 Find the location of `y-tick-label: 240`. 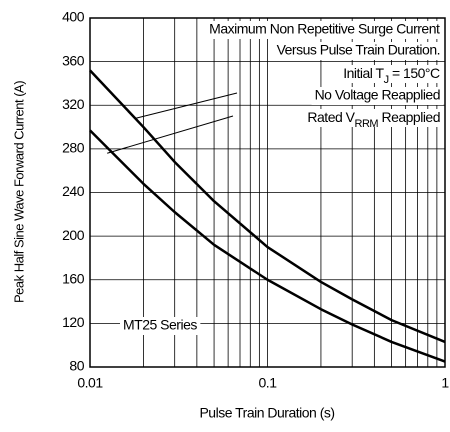

y-tick-label: 240 is located at coordinates (73, 191).